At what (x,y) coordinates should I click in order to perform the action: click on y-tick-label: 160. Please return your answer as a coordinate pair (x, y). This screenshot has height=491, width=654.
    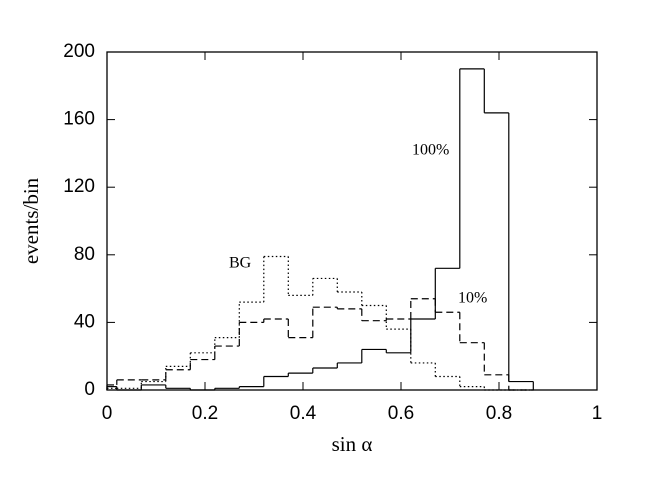
    Looking at the image, I should click on (79, 119).